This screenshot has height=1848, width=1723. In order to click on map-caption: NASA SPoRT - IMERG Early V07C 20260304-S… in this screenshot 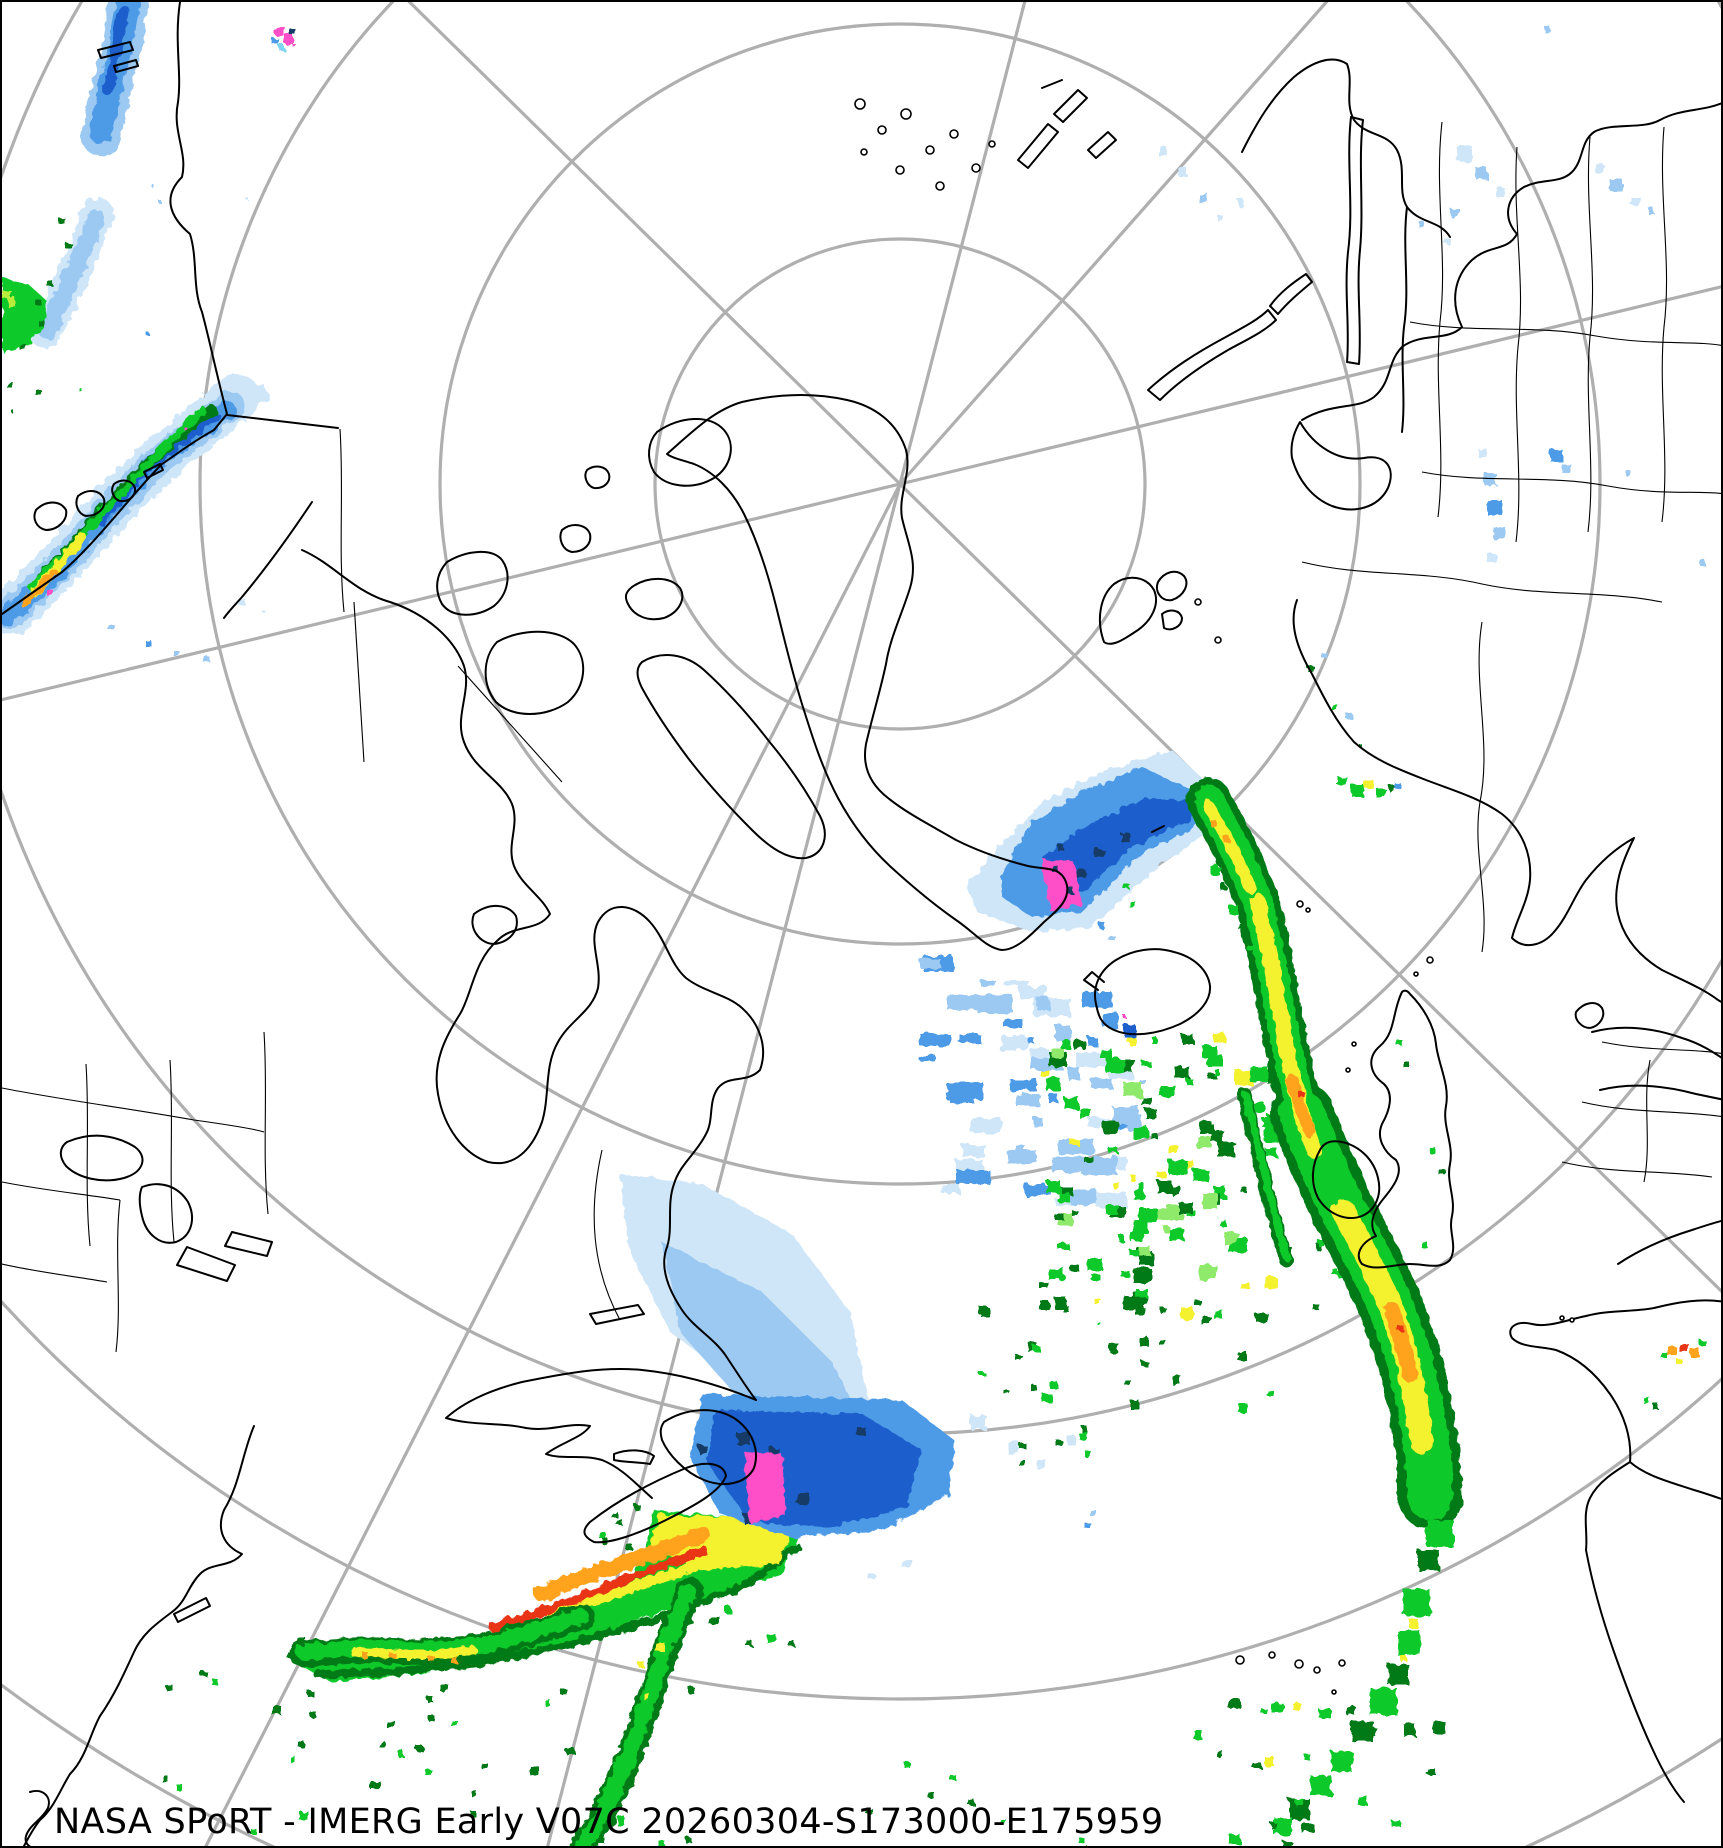, I will do `click(609, 1822)`.